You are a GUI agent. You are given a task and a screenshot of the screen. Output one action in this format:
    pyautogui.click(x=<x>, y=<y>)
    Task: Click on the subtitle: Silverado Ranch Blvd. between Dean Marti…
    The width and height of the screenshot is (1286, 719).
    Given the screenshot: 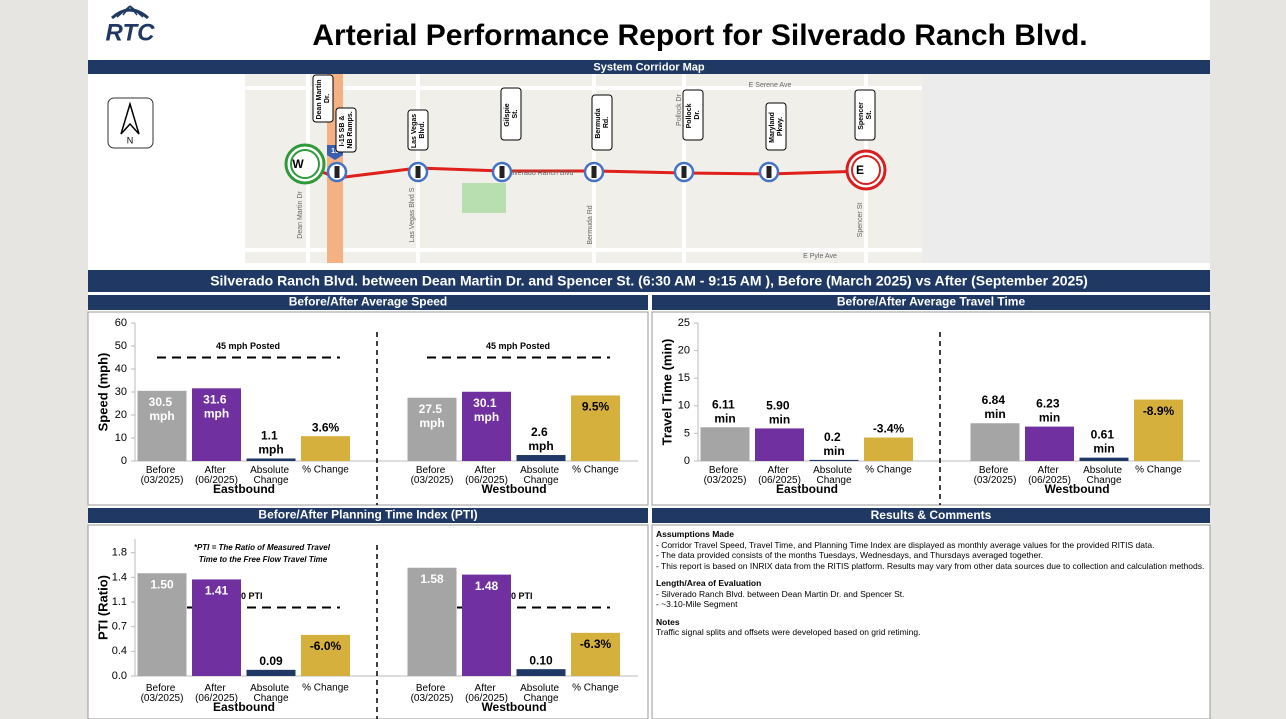 What is the action you would take?
    pyautogui.click(x=649, y=281)
    